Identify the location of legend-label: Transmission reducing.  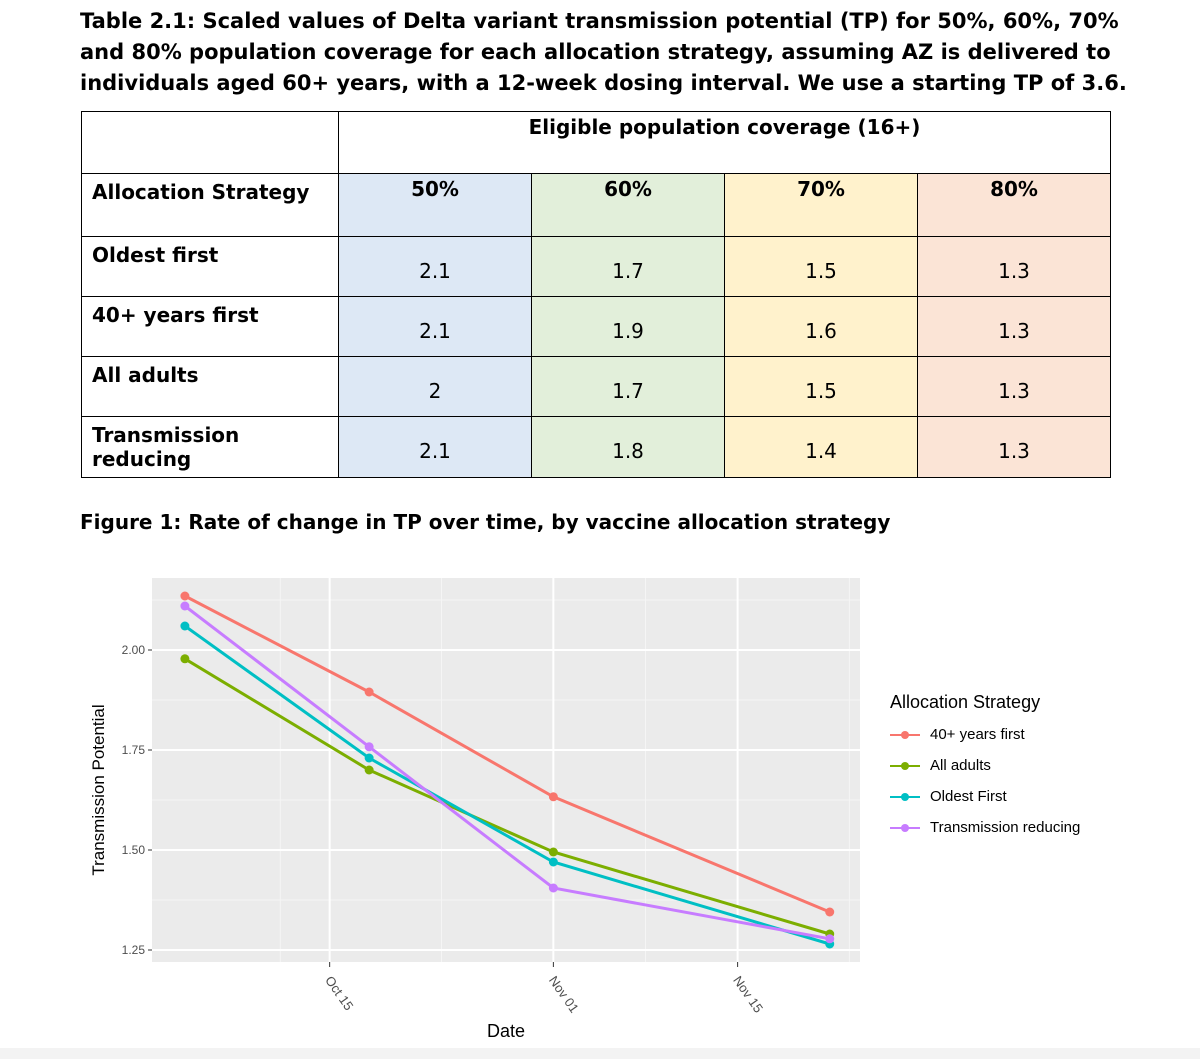
(1005, 827).